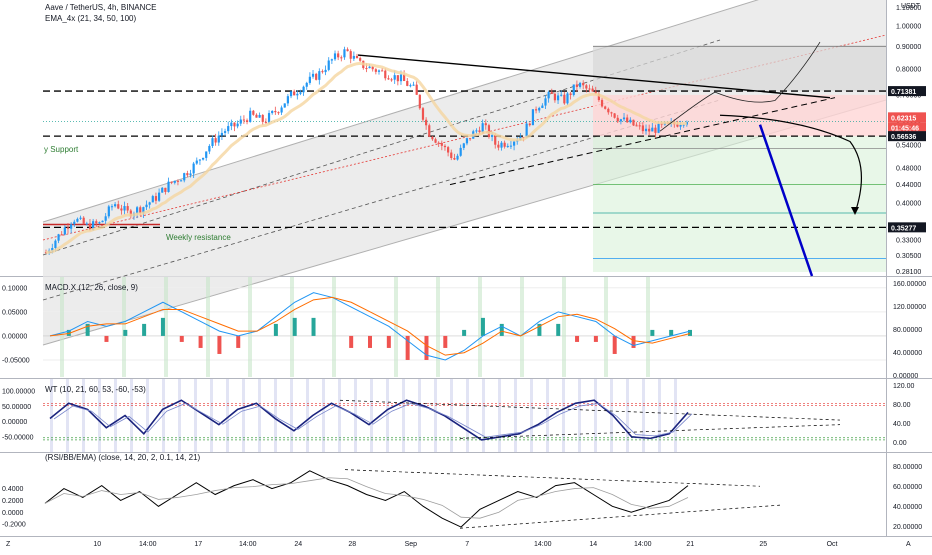 This screenshot has width=932, height=555. What do you see at coordinates (907, 507) in the screenshot?
I see `rsi-right-axis-label: 40.00000` at bounding box center [907, 507].